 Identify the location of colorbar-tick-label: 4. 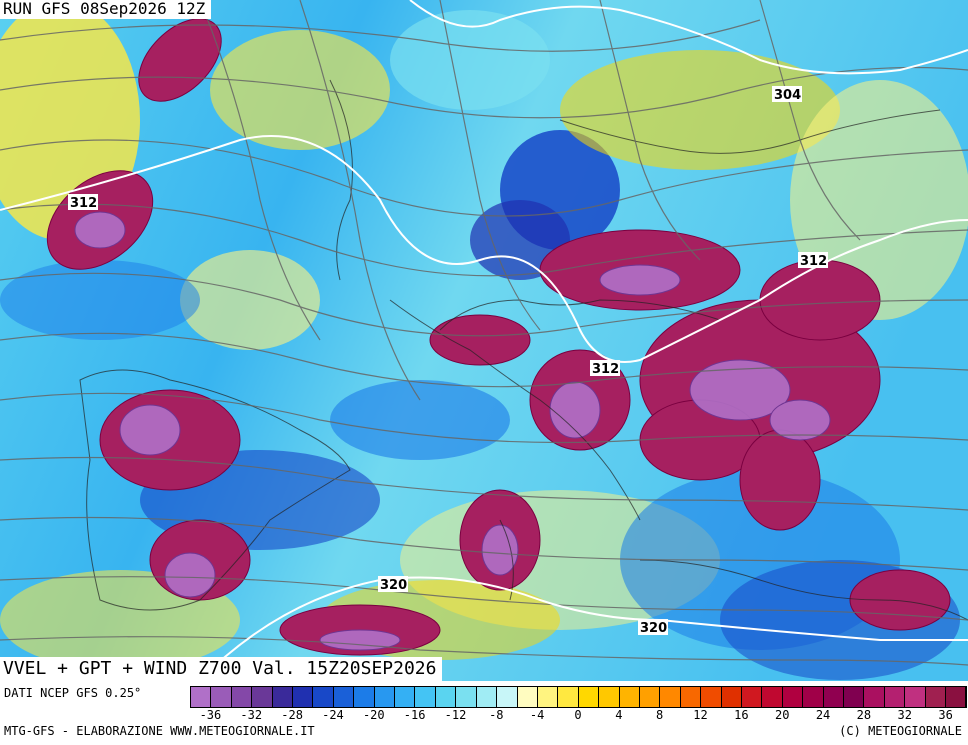
(619, 715).